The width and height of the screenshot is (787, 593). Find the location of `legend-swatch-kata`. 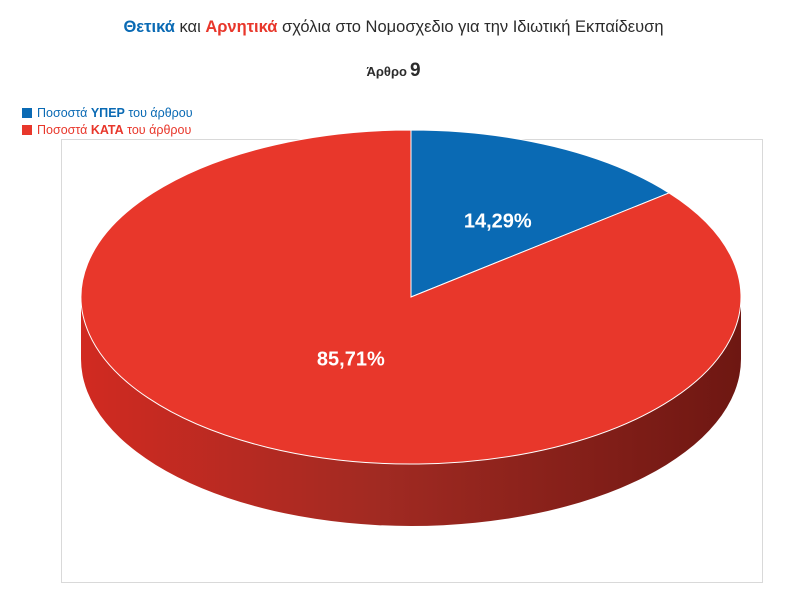

legend-swatch-kata is located at coordinates (27, 129).